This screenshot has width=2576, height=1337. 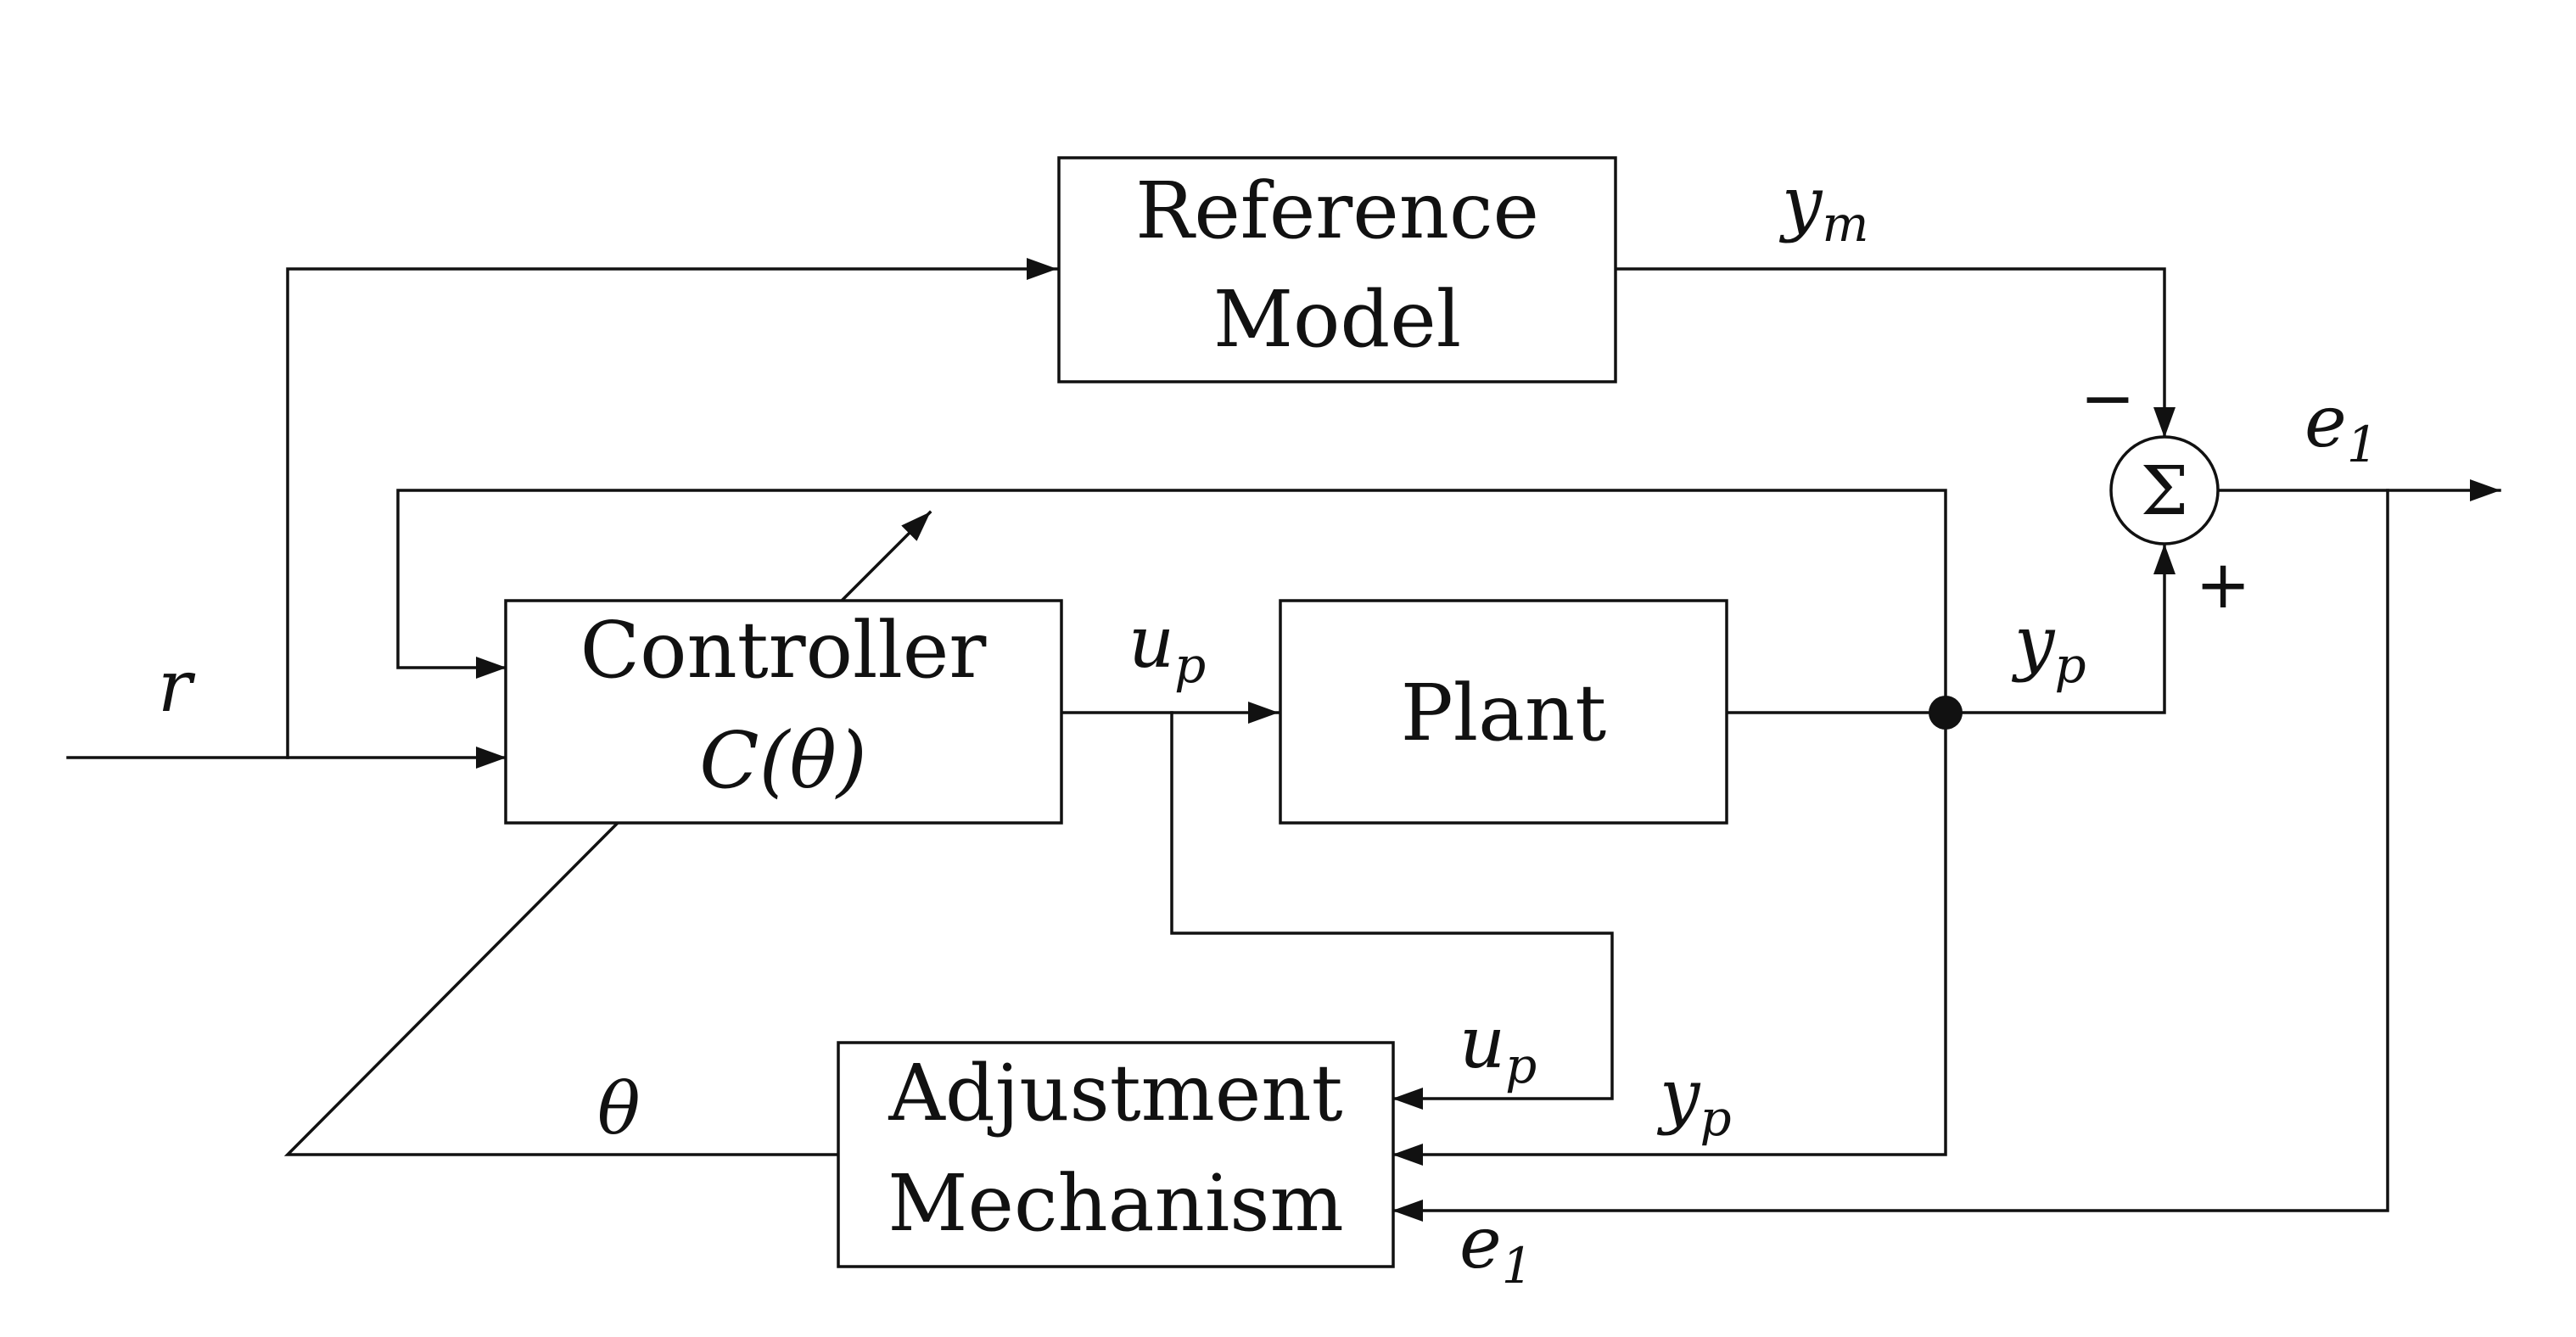 I want to click on label-up-top: up, so click(x=1167, y=647).